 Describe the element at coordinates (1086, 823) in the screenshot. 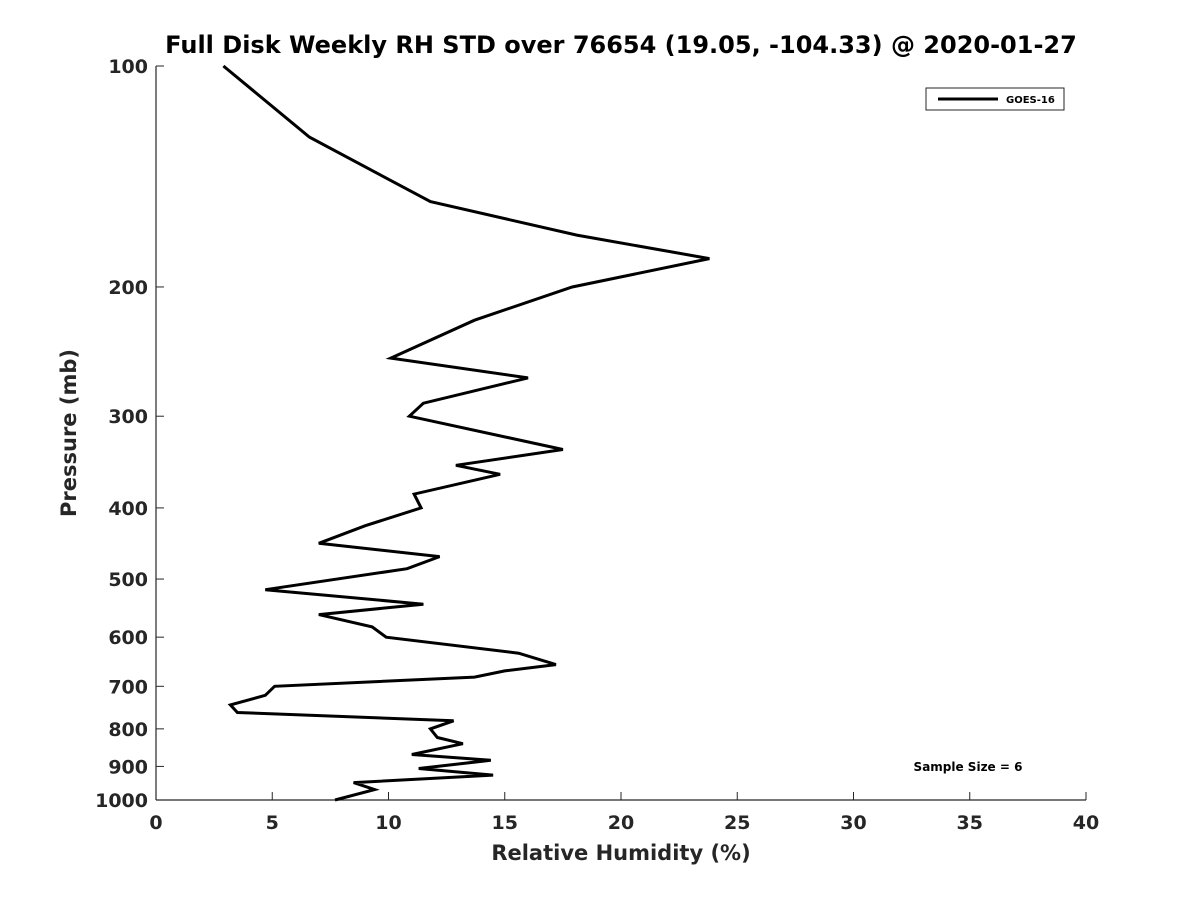

I see `x-tick-label: 40` at that location.